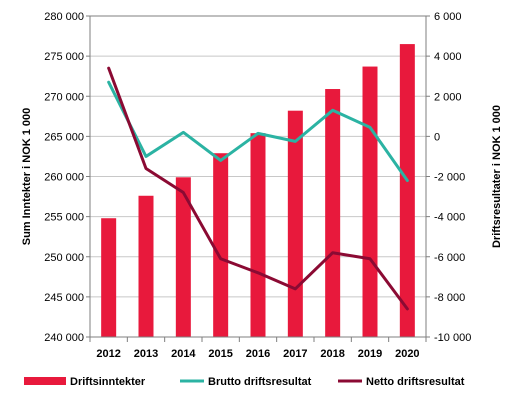  What do you see at coordinates (452, 338) in the screenshot?
I see `right-tick-label: -10 000` at bounding box center [452, 338].